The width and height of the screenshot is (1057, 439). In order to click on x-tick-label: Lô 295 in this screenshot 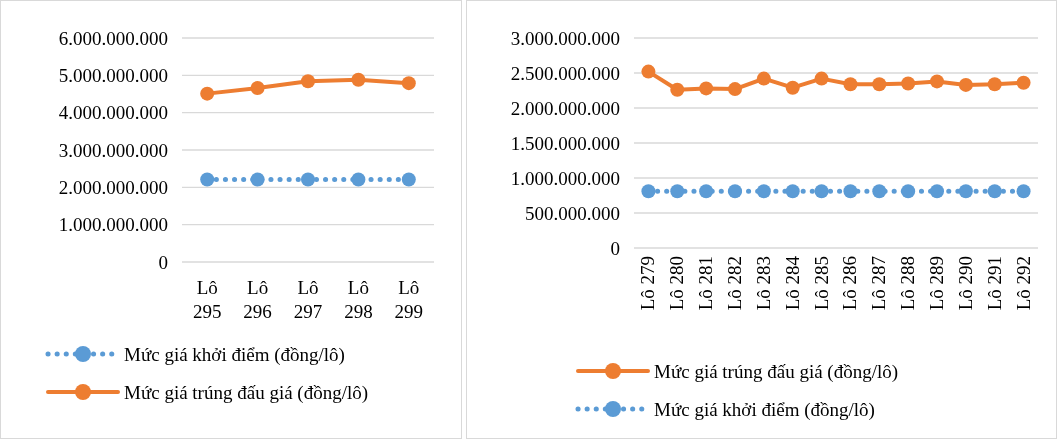, I will do `click(207, 299)`.